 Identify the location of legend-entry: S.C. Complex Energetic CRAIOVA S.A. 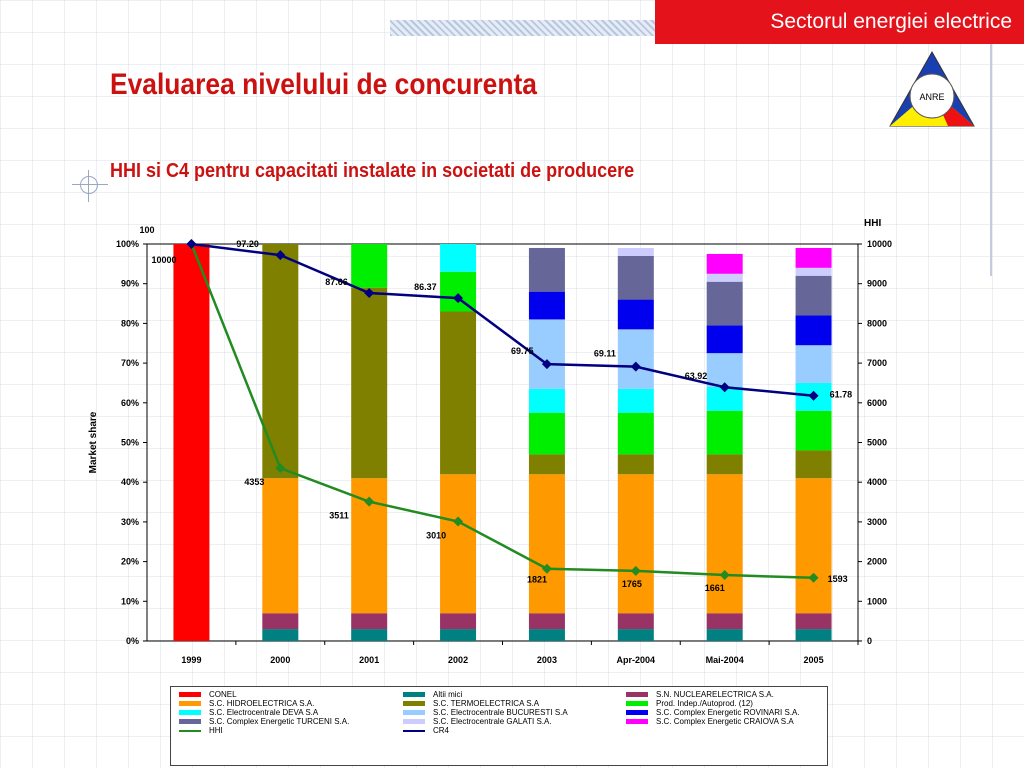
(725, 721).